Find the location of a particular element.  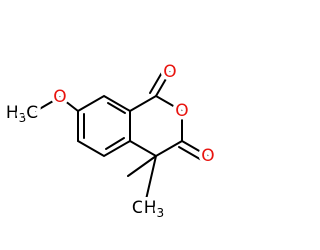

methyl-label: CH3 is located at coordinates (148, 209).